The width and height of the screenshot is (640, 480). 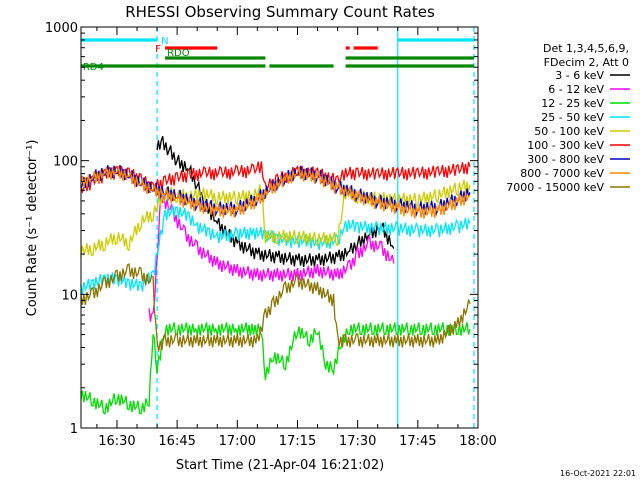 What do you see at coordinates (297, 441) in the screenshot?
I see `x-tick-label: 17:15` at bounding box center [297, 441].